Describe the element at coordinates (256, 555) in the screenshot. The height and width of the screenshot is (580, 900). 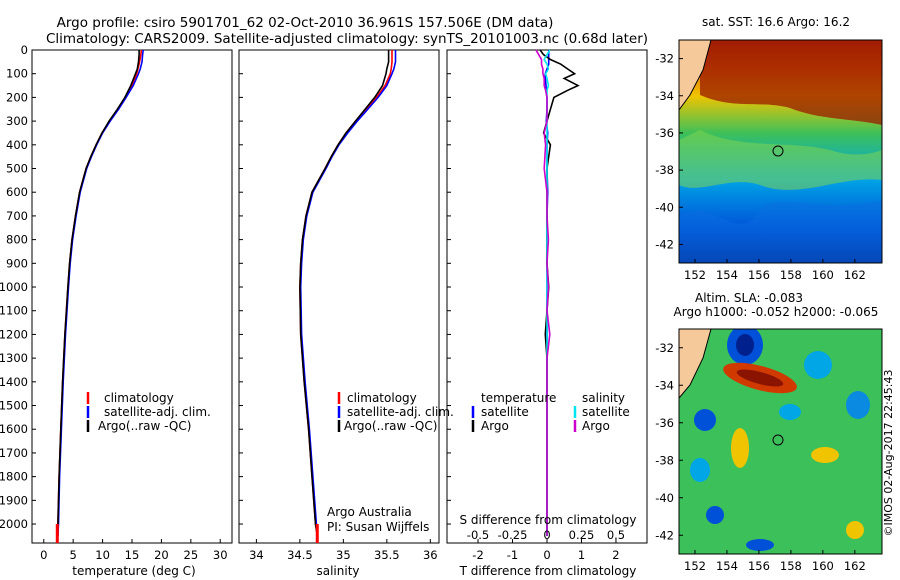
I see `x-tick-label: 34` at that location.